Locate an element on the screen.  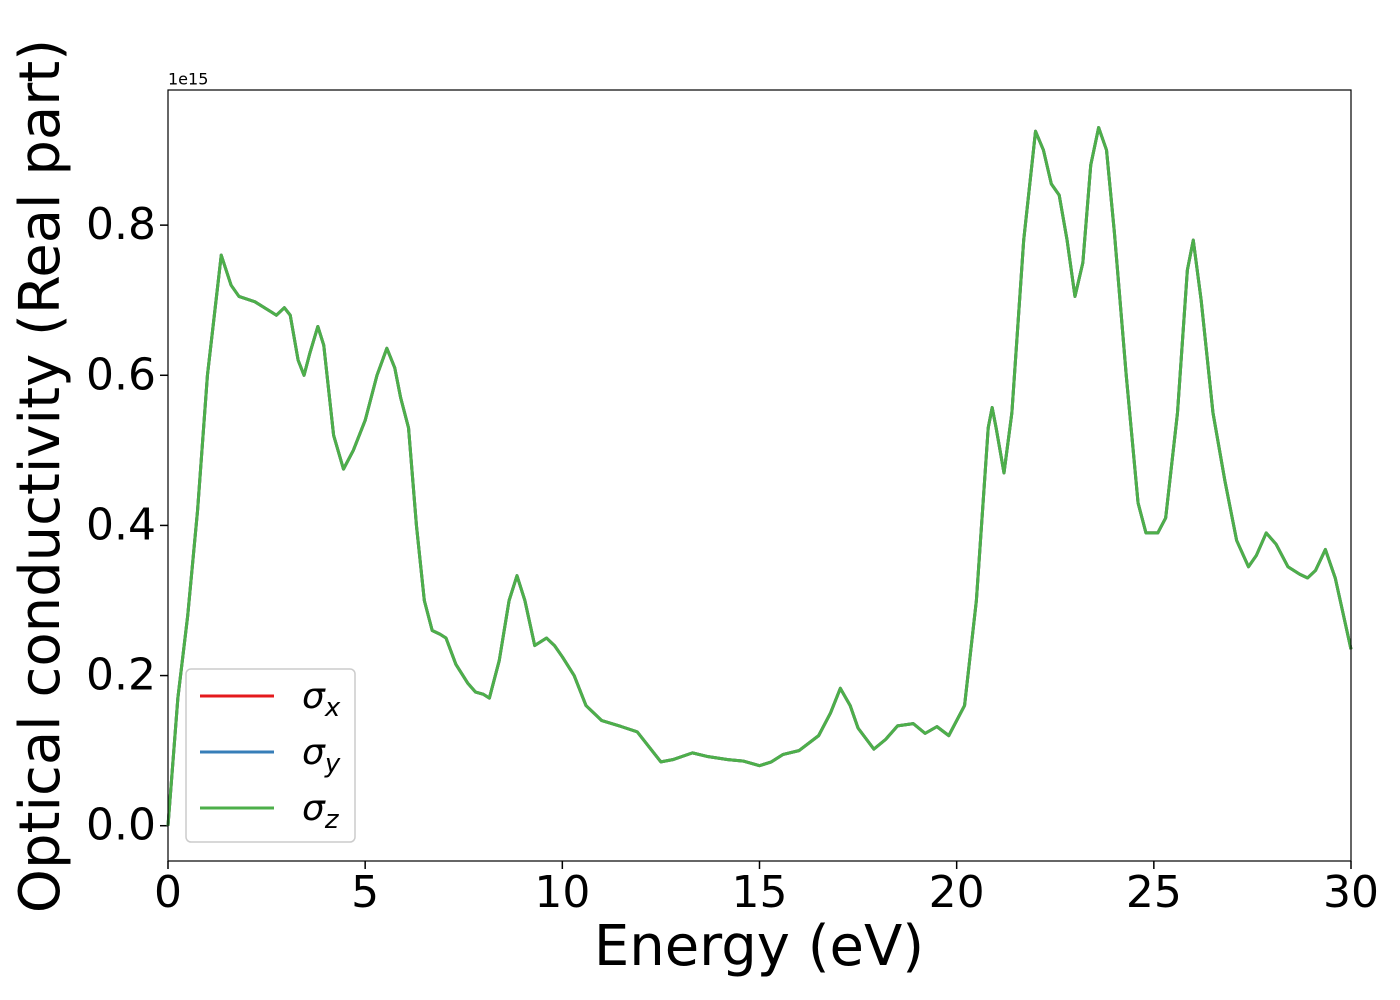
x-tick-label: 10 is located at coordinates (562, 892).